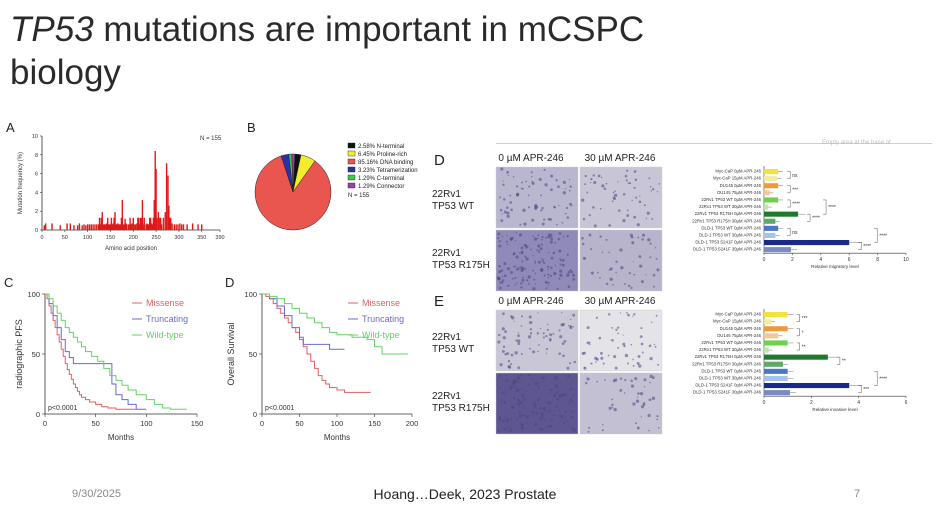 This screenshot has width=936, height=508. I want to click on x-tick-label: 300, so click(178, 238).